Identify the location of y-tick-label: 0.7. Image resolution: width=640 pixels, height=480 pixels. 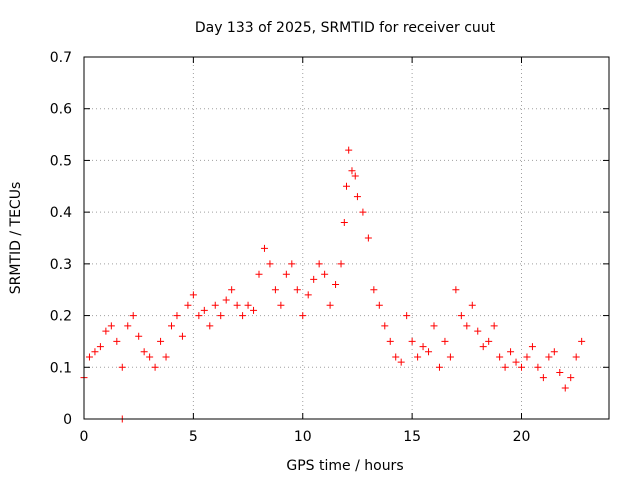
(61, 58).